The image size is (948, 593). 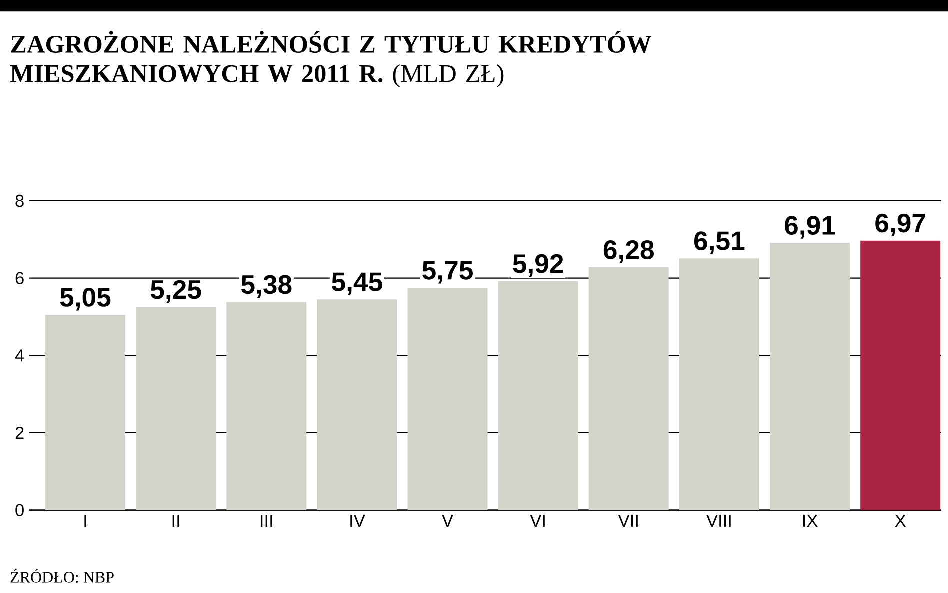 I want to click on chart-title: ZAGROŻONE NALEŻNOŚCI Z TYTUŁU KREDYTÓW MIESZKANIOWYCH W 2011 R. (MLD ZŁ), so click(x=331, y=59).